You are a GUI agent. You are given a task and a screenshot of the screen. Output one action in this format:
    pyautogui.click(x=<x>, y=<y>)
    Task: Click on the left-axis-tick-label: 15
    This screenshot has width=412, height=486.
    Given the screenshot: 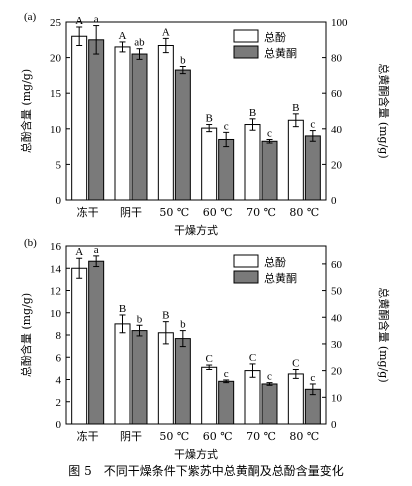 What is the action you would take?
    pyautogui.click(x=56, y=94)
    